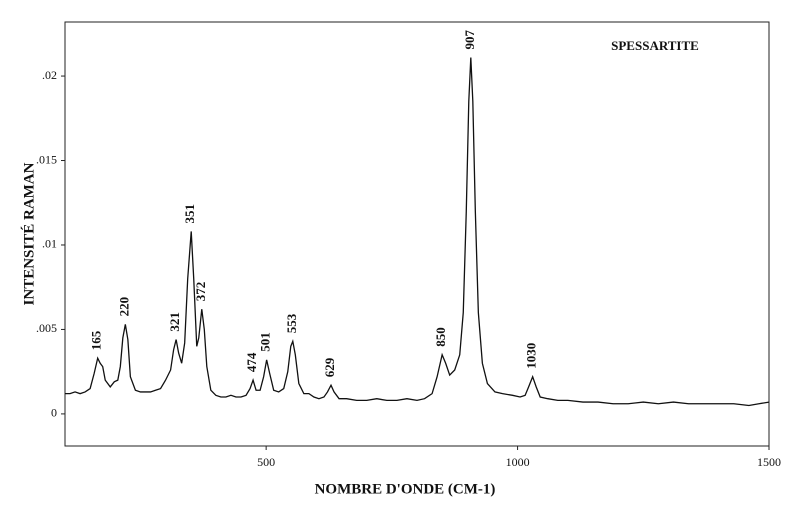 This screenshot has width=798, height=506. What do you see at coordinates (49, 75) in the screenshot?
I see `y-tick-label: .02` at bounding box center [49, 75].